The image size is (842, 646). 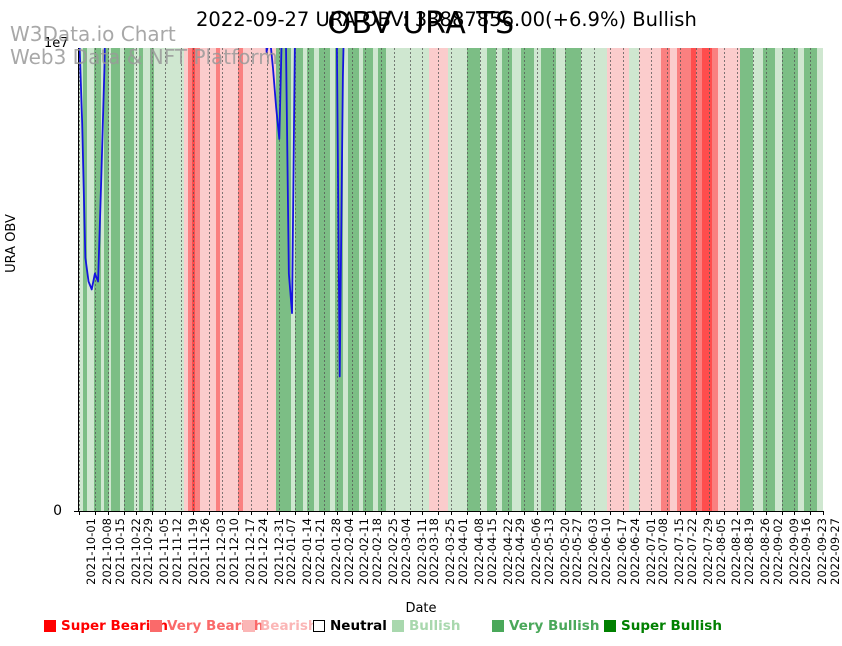 I want to click on x-tick-label: 2021-10-15, so click(x=119, y=551).